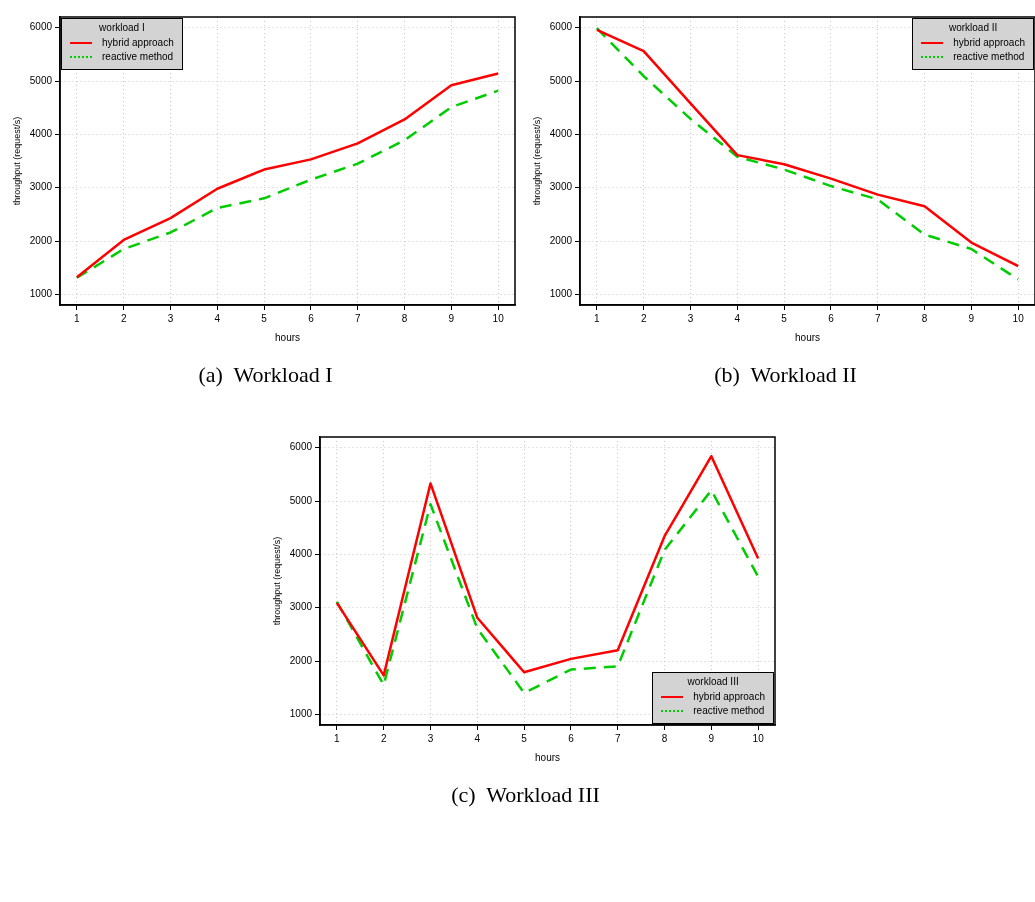  What do you see at coordinates (265, 375) in the screenshot?
I see `text: (a) Workload I` at bounding box center [265, 375].